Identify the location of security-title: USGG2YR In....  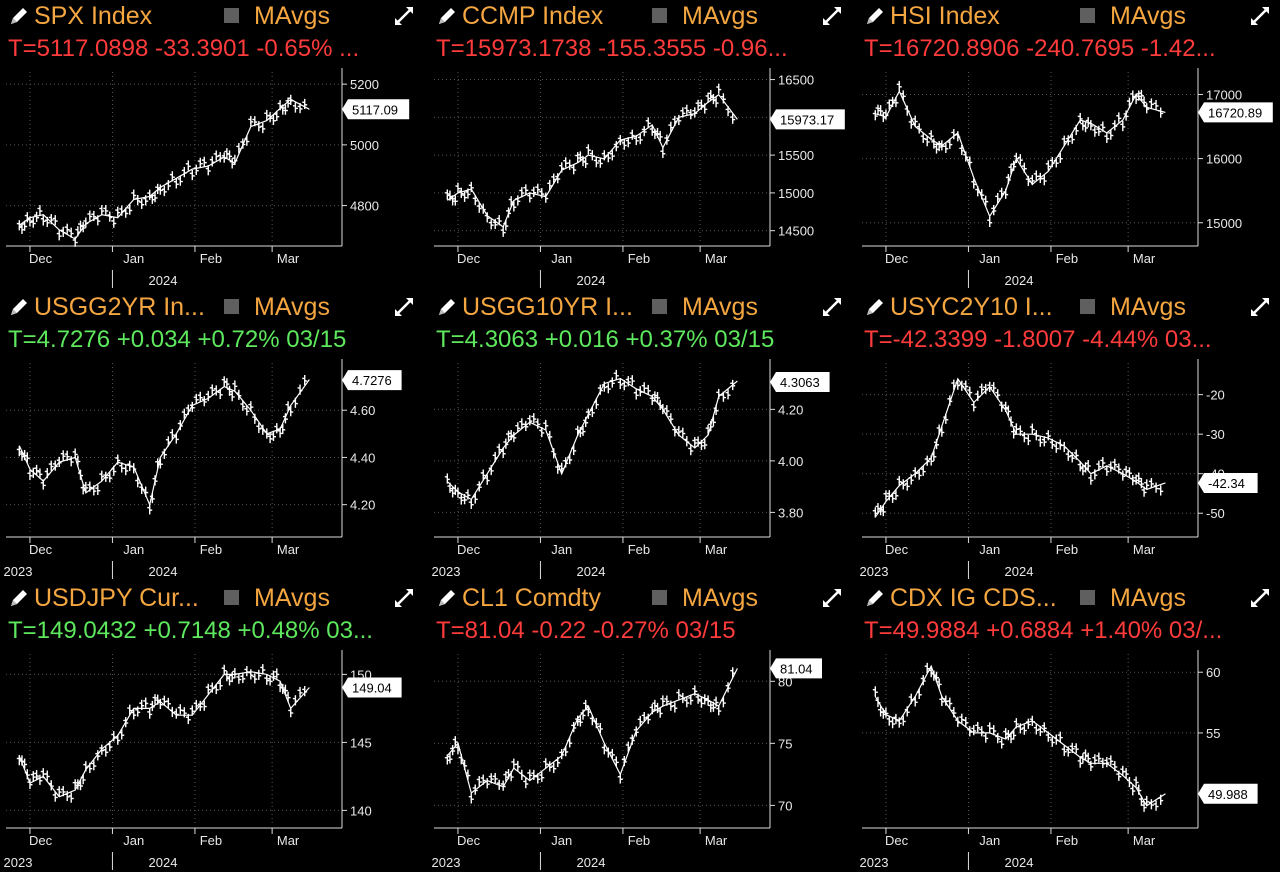
(119, 307).